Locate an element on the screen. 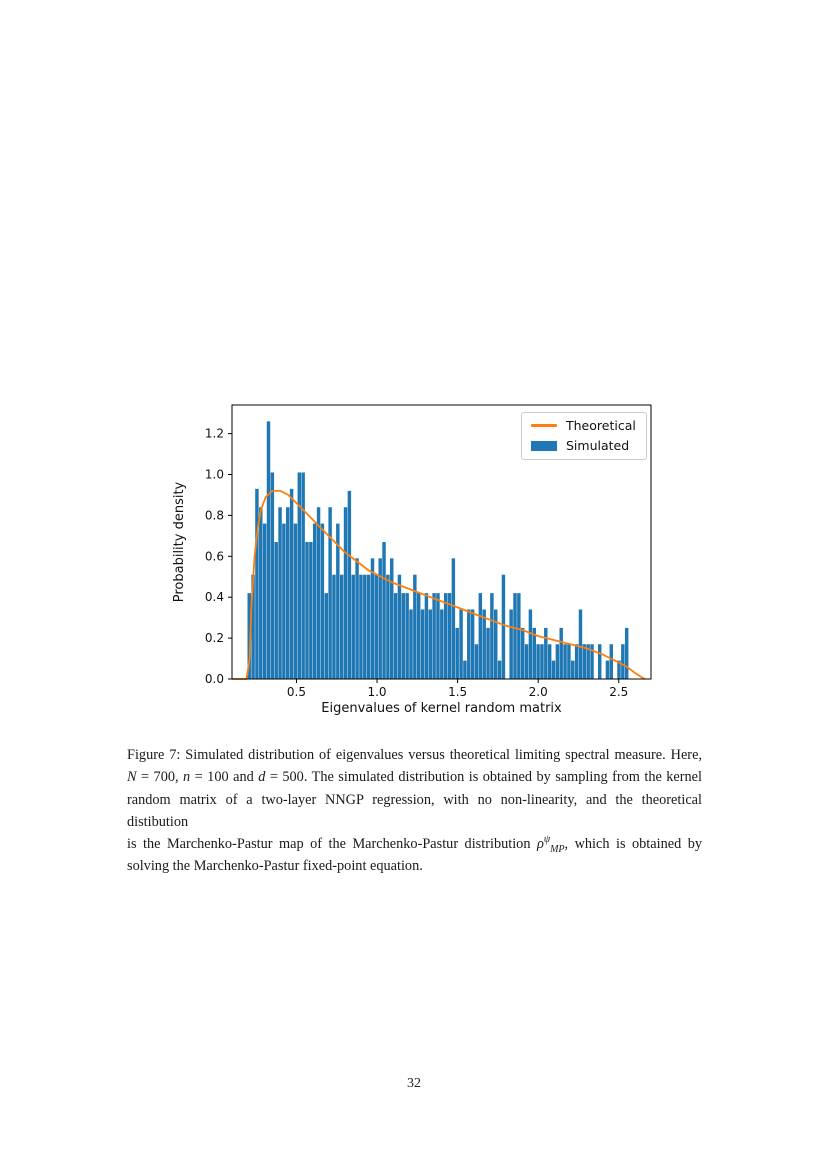  legend-label-theoretical: Theoretical is located at coordinates (601, 425).